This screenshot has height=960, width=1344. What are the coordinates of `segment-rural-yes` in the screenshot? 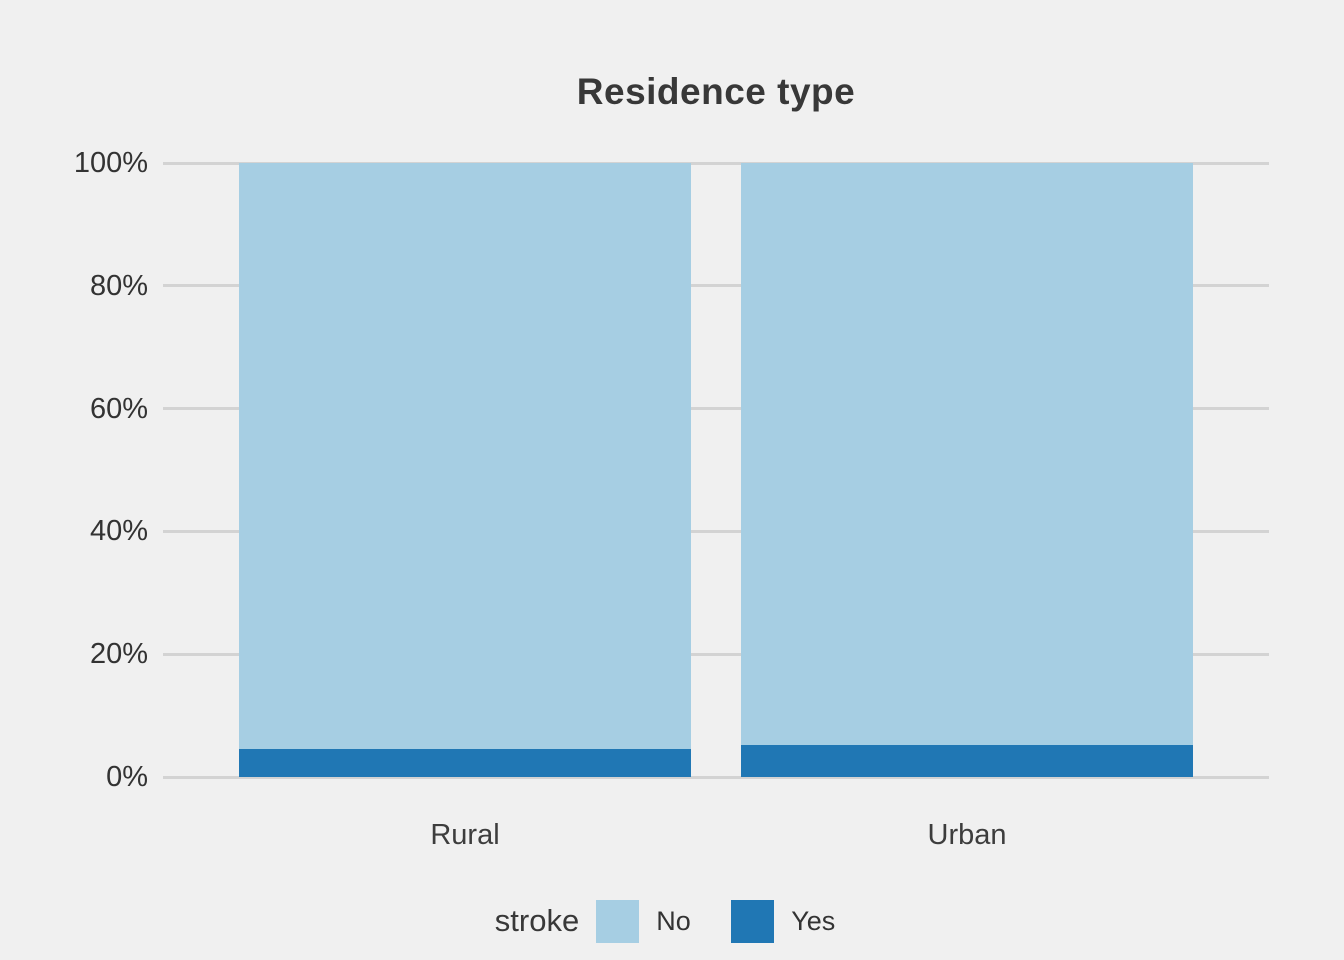 It's located at (465, 763).